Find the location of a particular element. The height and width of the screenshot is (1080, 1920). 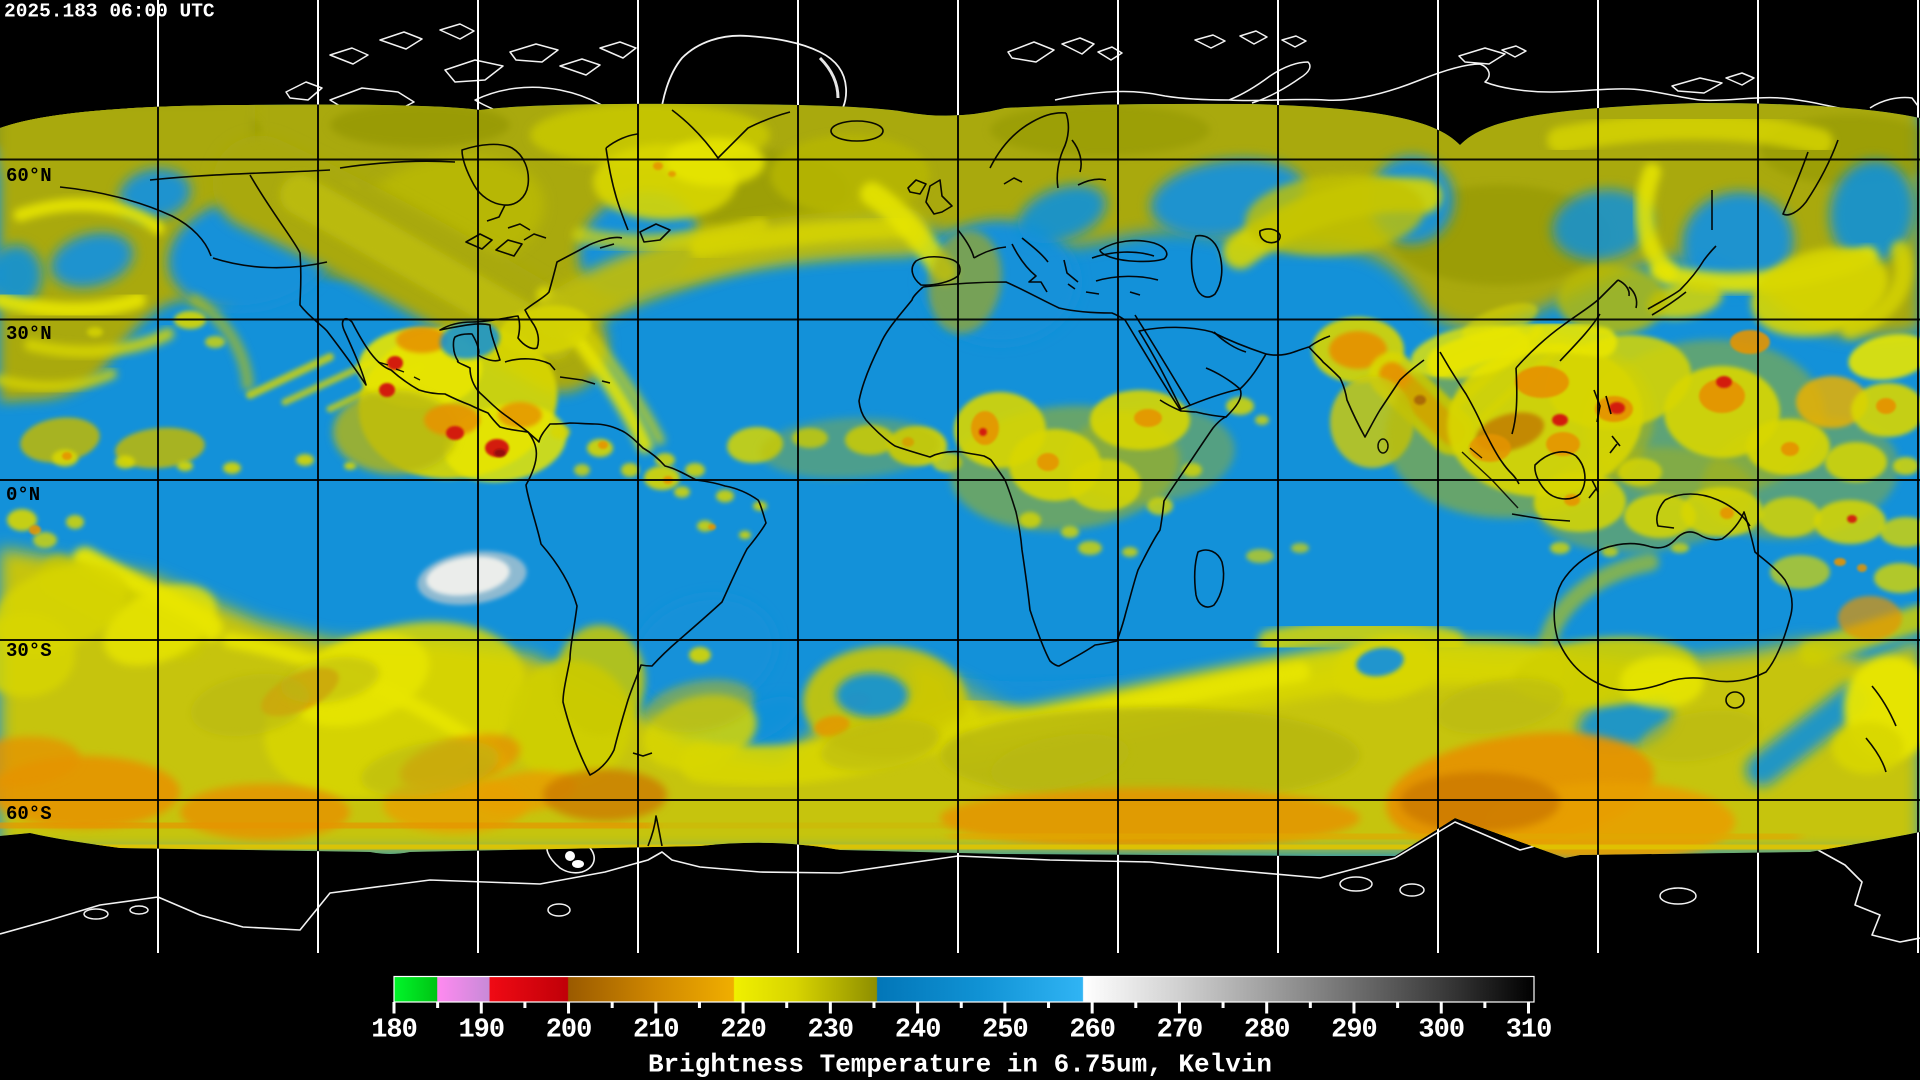

svg-text: 60°S is located at coordinates (29, 814).